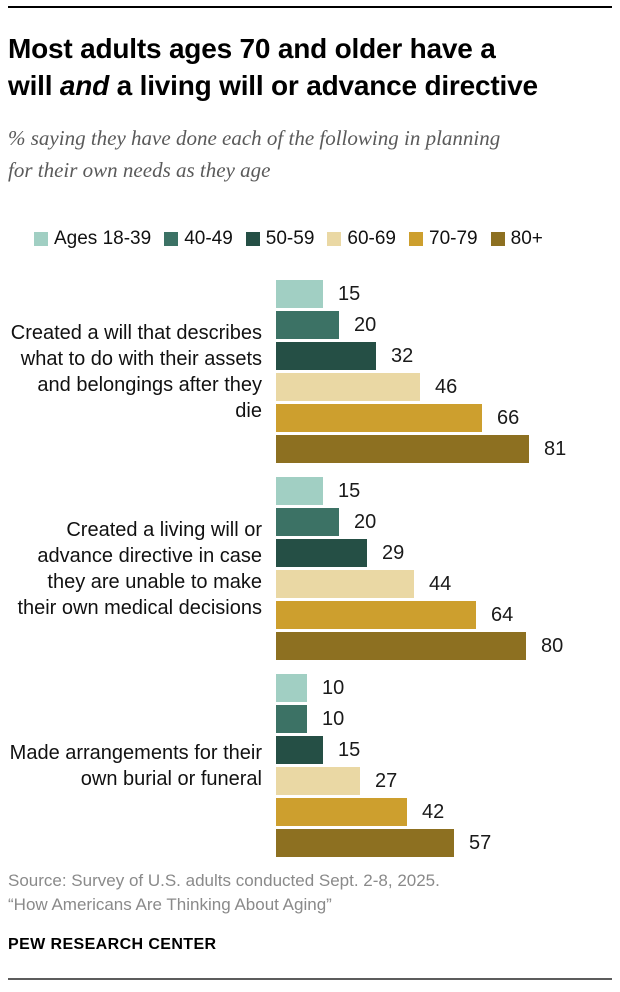 The image size is (620, 992). What do you see at coordinates (502, 614) in the screenshot?
I see `bar-value-label: 64` at bounding box center [502, 614].